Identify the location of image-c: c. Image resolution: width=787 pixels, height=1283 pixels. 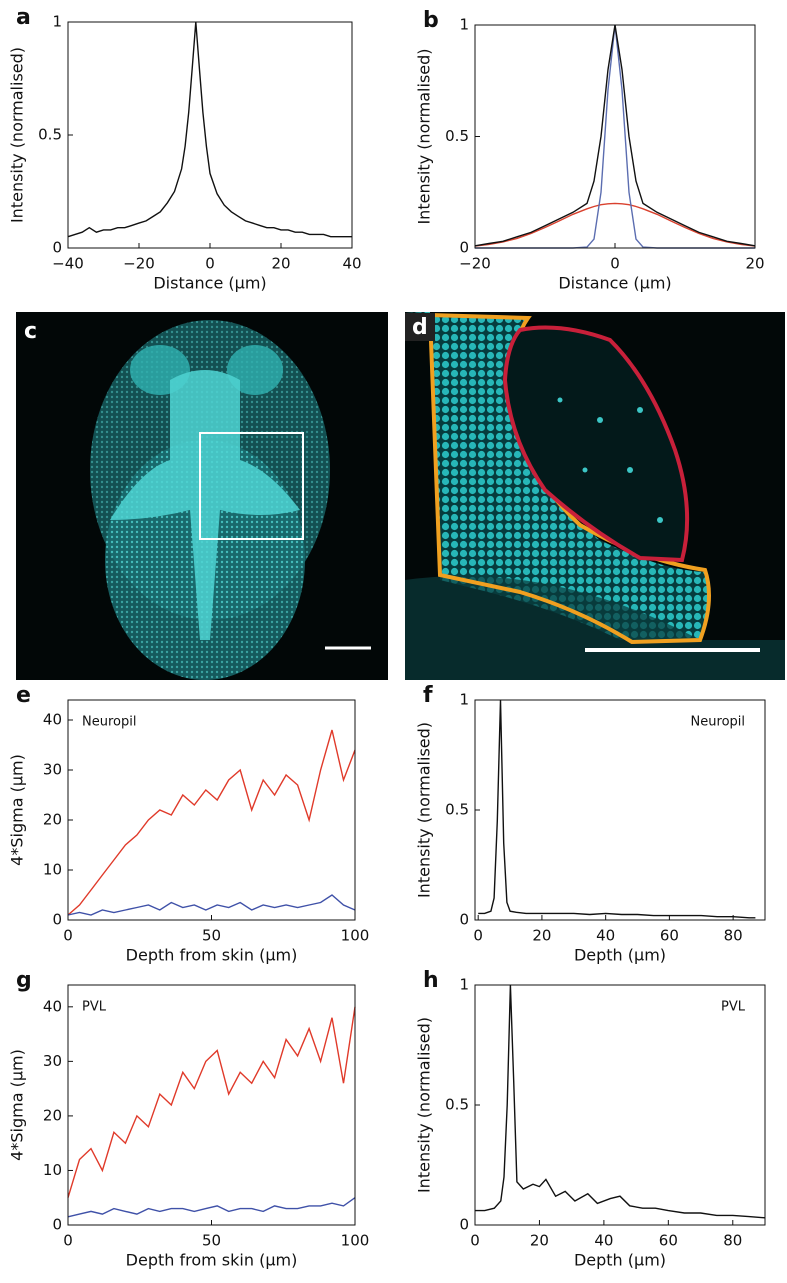
(202, 496).